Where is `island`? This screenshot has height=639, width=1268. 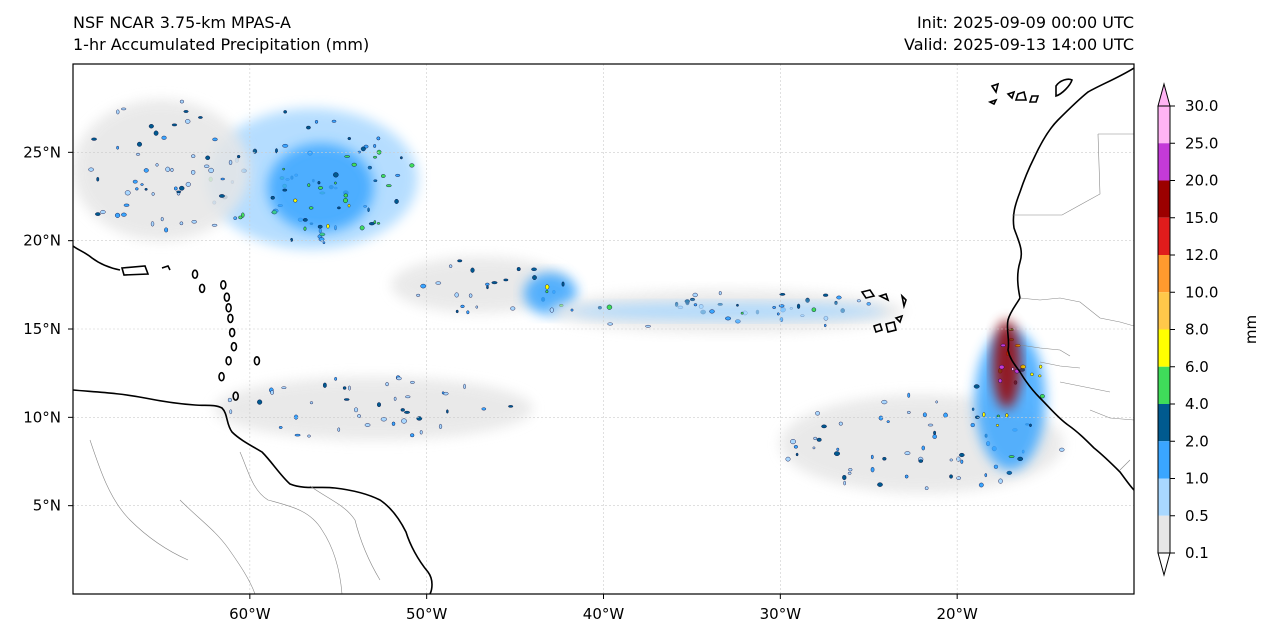 island is located at coordinates (235, 396).